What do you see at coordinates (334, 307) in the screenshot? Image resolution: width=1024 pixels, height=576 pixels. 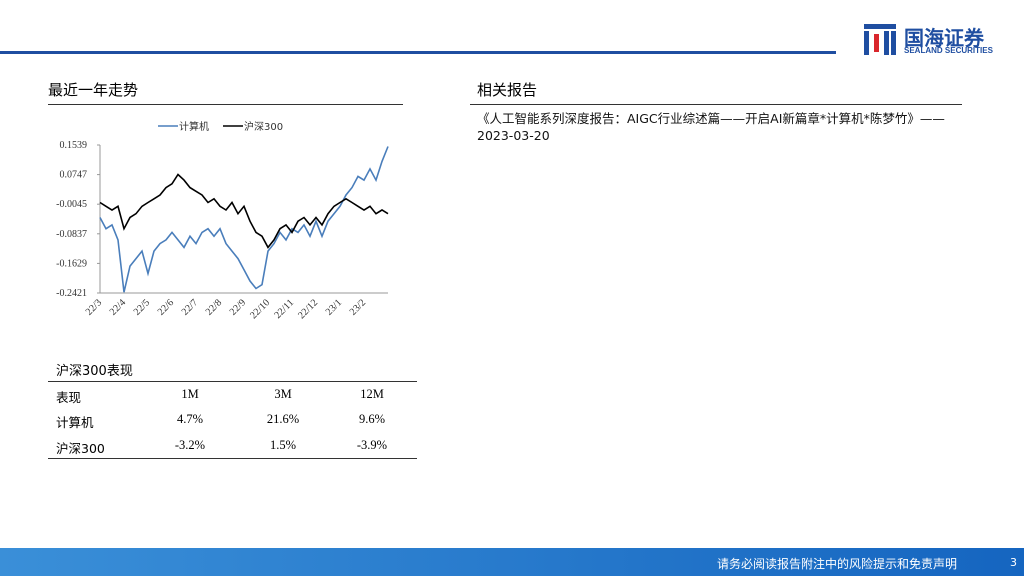 I see `x-tick-label: 23/1` at bounding box center [334, 307].